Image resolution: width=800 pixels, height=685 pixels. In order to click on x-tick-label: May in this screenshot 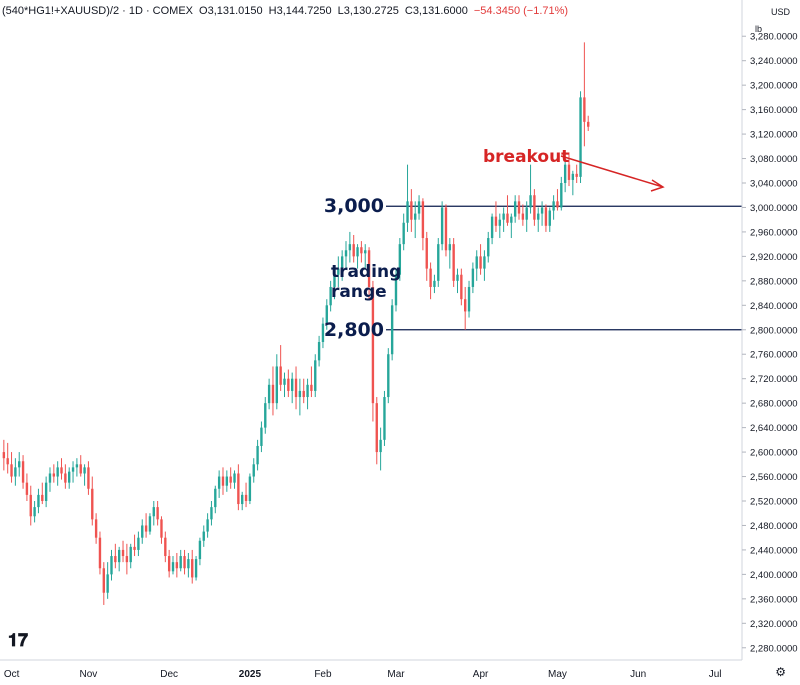, I will do `click(557, 674)`.